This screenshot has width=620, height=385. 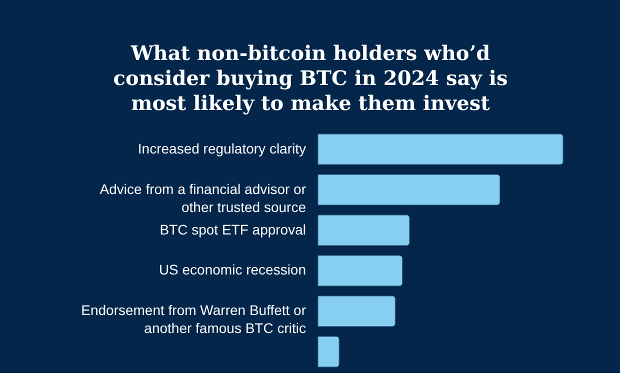 What do you see at coordinates (310, 78) in the screenshot?
I see `chart-title: What non-bitcoin holders who’d consider buying BTC in 2024 say is most likely to make them invest` at bounding box center [310, 78].